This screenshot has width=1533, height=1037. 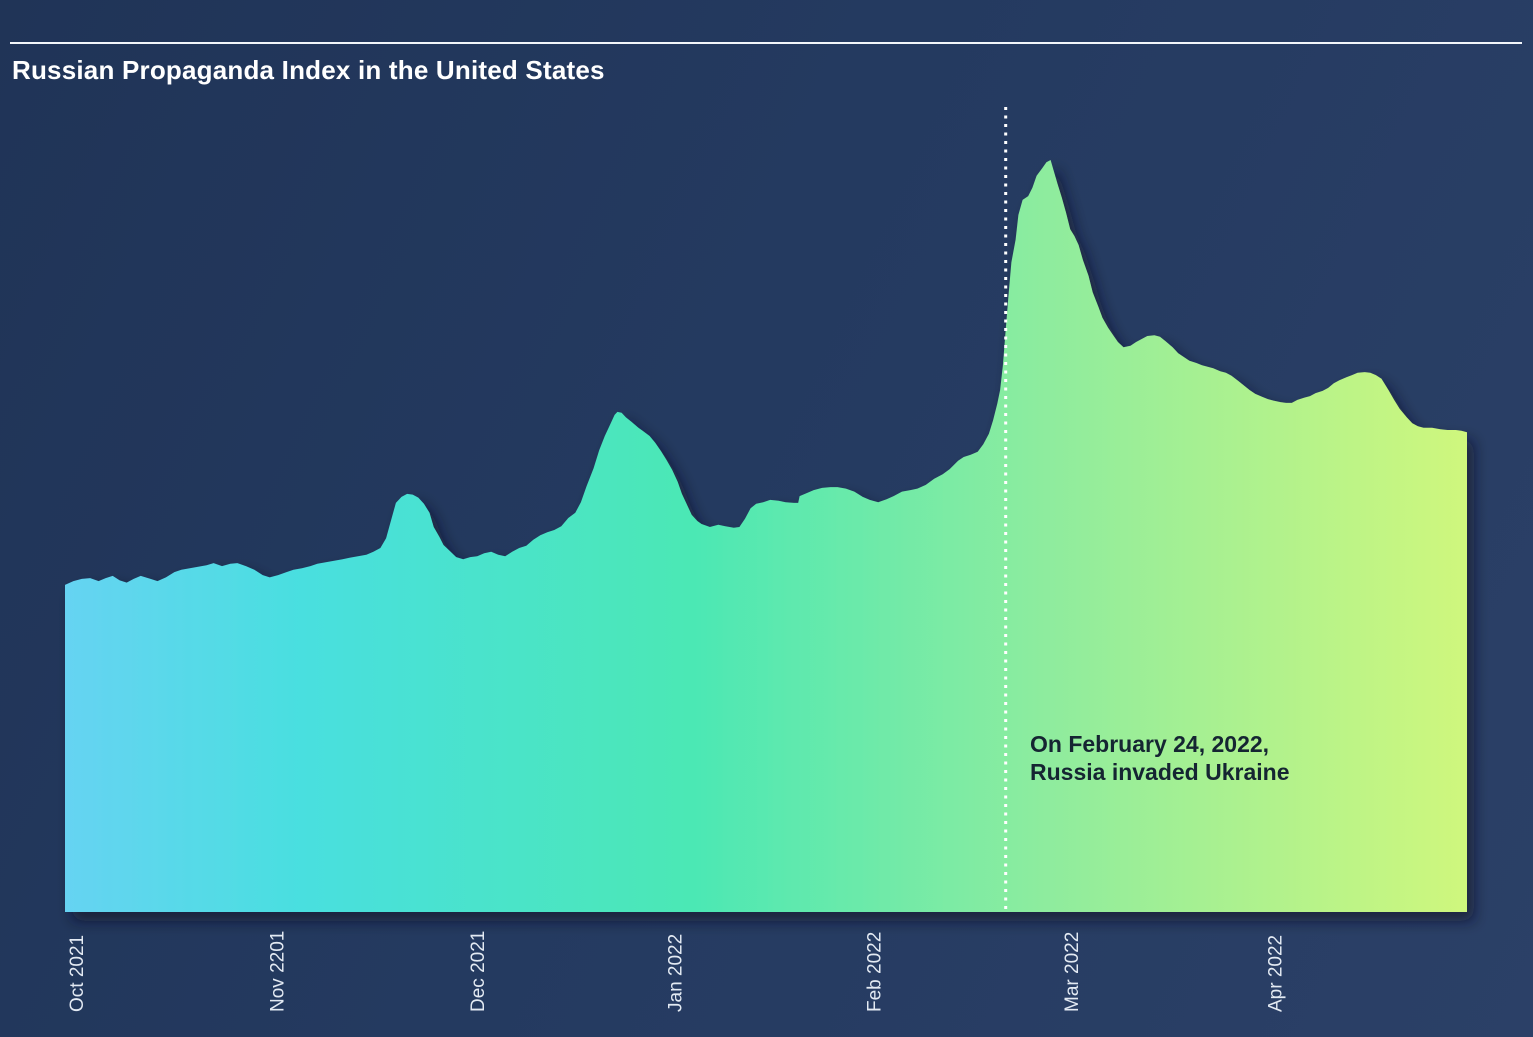 I want to click on title-rule, so click(x=766, y=43).